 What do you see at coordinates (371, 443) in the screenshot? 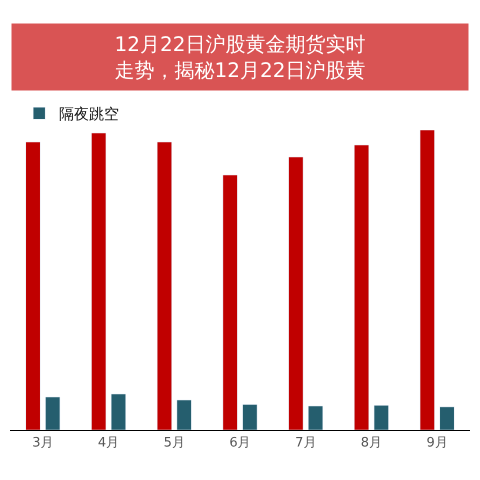
I see `x-tick-label: 8月` at bounding box center [371, 443].